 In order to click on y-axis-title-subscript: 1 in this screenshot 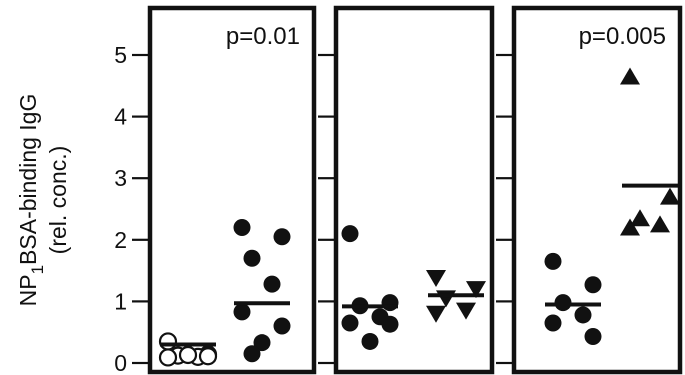, I will do `click(37, 269)`.